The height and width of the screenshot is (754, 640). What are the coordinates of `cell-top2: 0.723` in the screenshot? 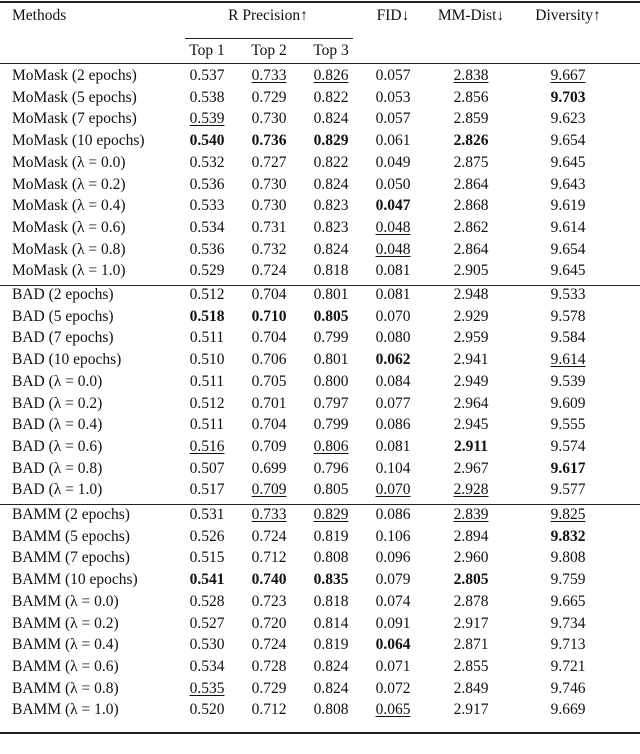 It's located at (269, 601).